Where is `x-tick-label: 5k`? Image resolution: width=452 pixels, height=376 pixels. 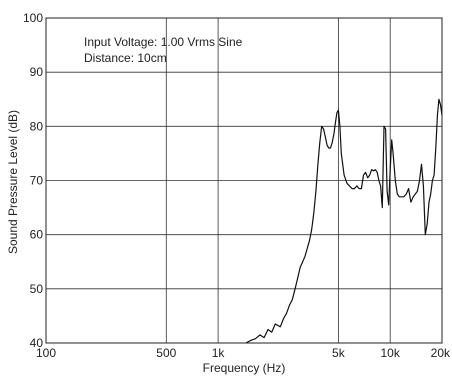
x-tick-label: 5k is located at coordinates (339, 353).